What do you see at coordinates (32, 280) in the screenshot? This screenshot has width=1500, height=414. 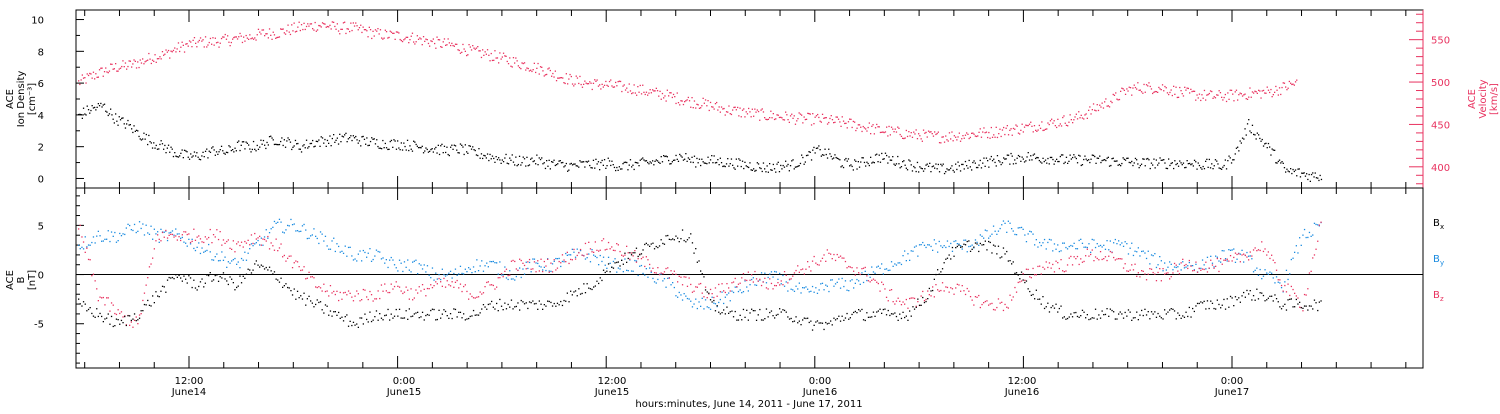 I see `b-axis-title-line: [nT]` at bounding box center [32, 280].